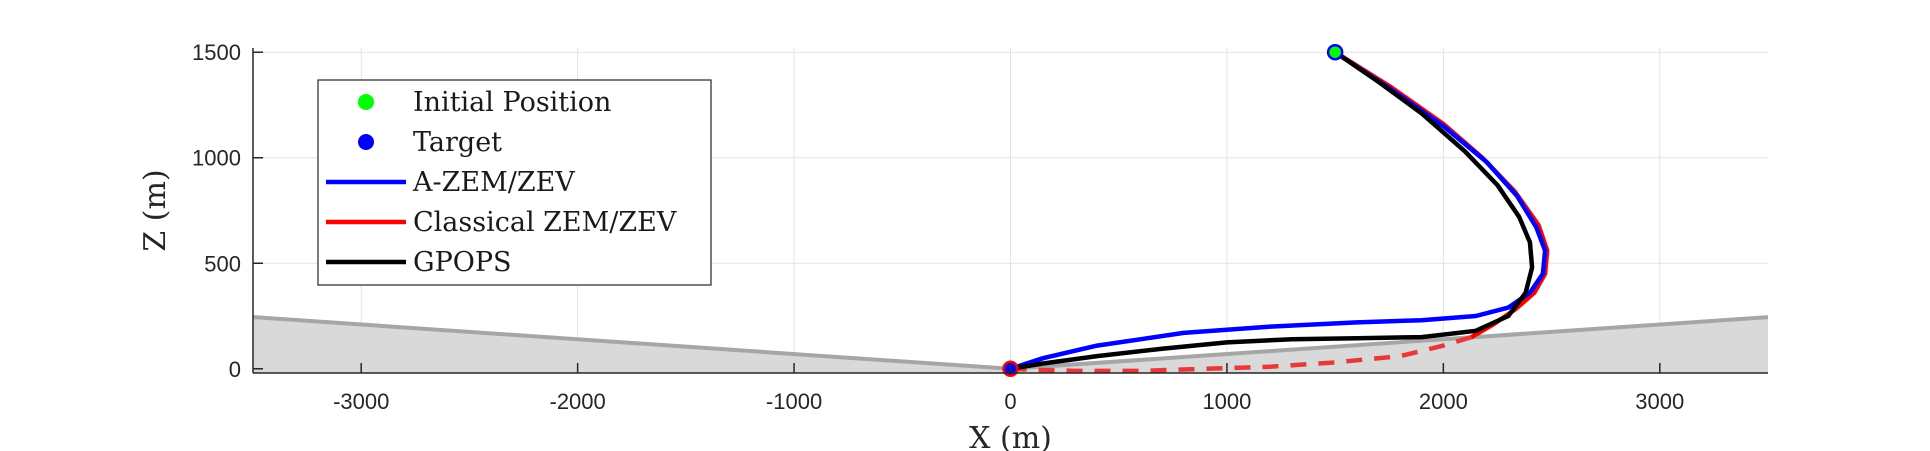 The height and width of the screenshot is (451, 1930). Describe the element at coordinates (216, 52) in the screenshot. I see `y-tick-label: 1500` at that location.